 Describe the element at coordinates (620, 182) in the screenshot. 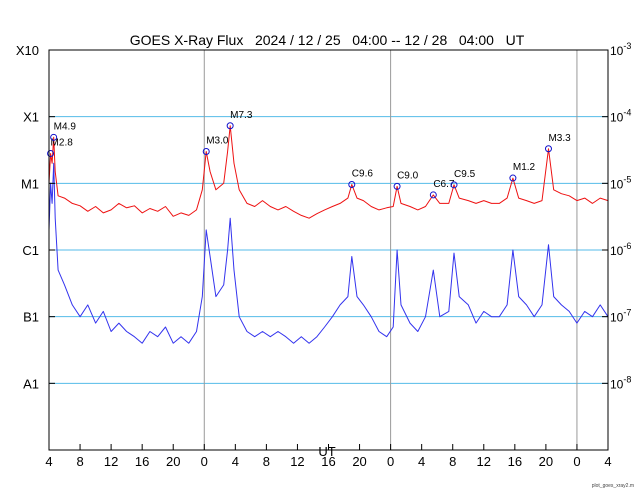

I see `y-right-tick-label: 10⁻⁵` at that location.